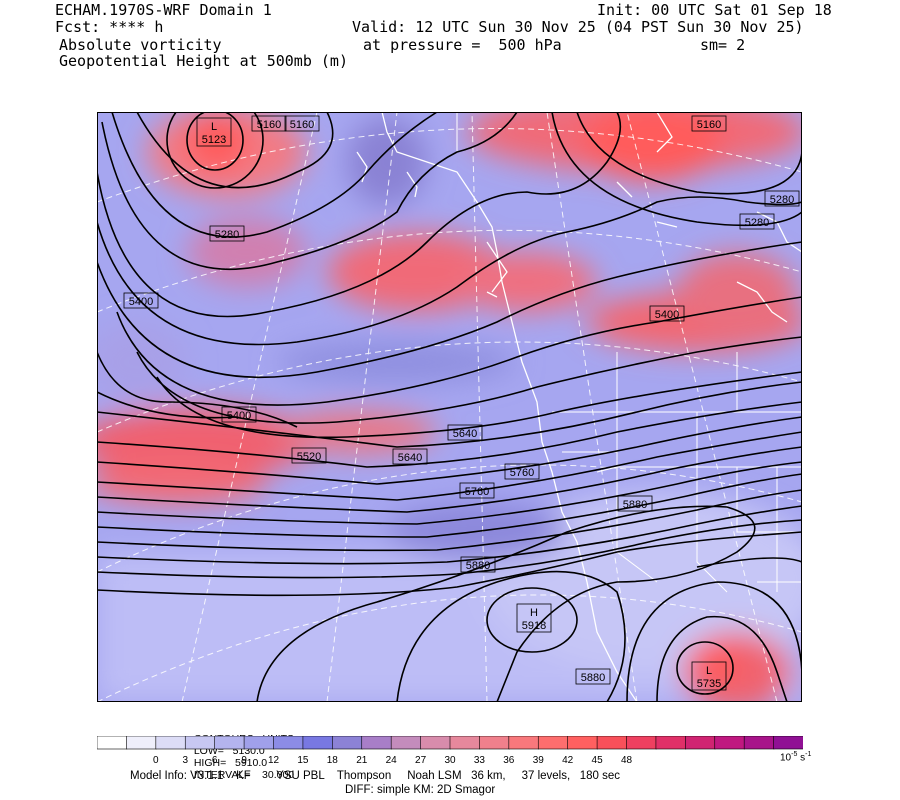 The width and height of the screenshot is (900, 800). What do you see at coordinates (109, 27) in the screenshot?
I see `forecast-hour: Fcst: **** h` at bounding box center [109, 27].